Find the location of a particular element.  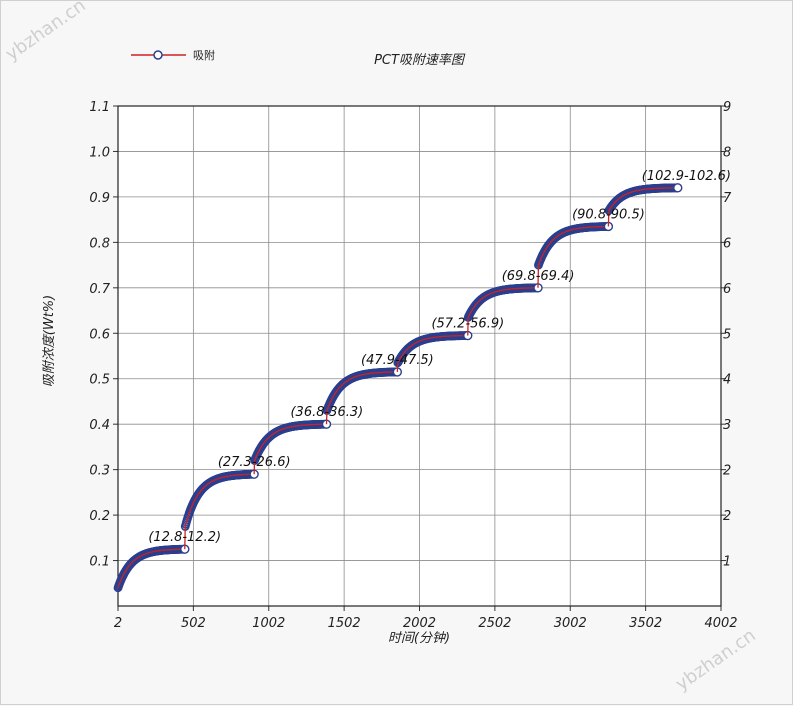

y-tick-labels: 0.1 0.2 0.3 0.4 0.5 0.6 0.7 0.8 0.9 1.0 1.1 is located at coordinates (99, 335).